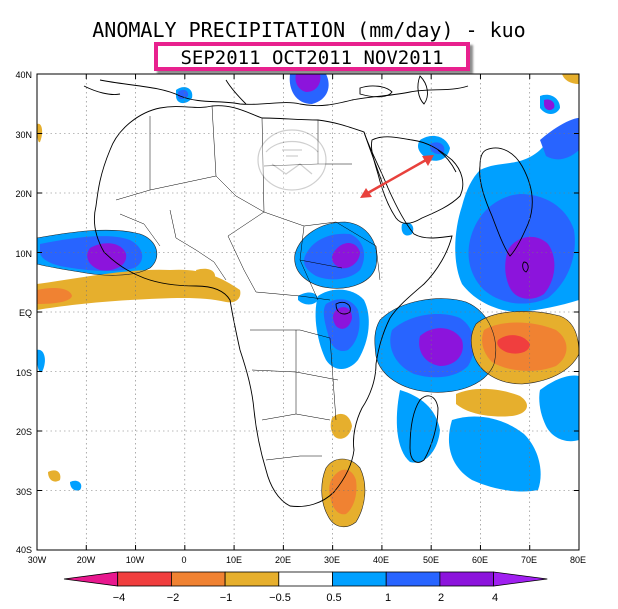 The image size is (618, 609). Describe the element at coordinates (184, 560) in the screenshot. I see `lon-label-0: 0` at that location.